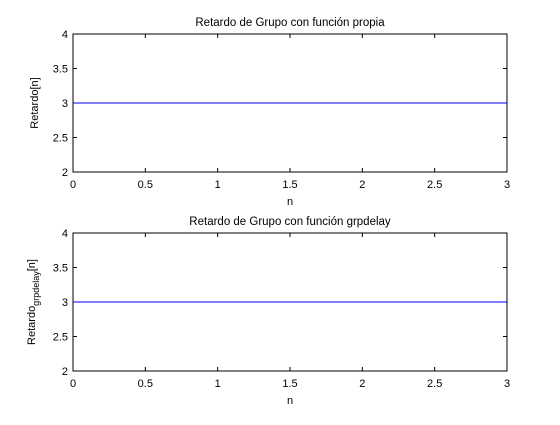 This screenshot has width=560, height=425. Describe the element at coordinates (32, 325) in the screenshot. I see `y-axis-label-main: Retardo` at that location.